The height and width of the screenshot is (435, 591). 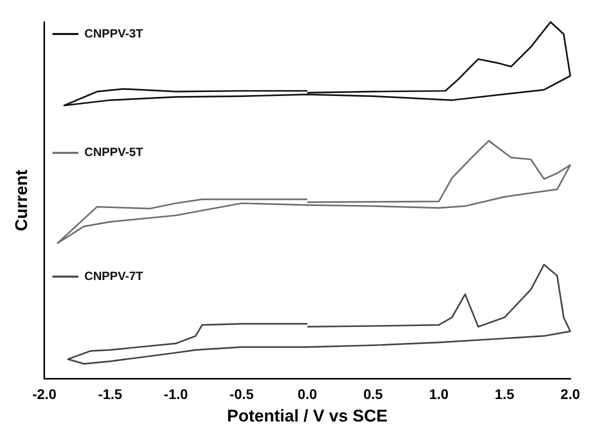 I want to click on x-tick-label: -1.5, so click(x=110, y=394).